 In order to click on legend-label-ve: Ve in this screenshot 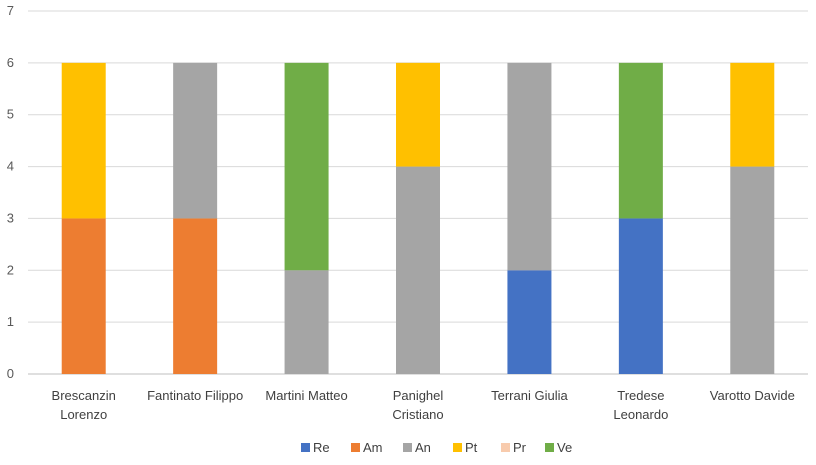, I will do `click(564, 447)`.